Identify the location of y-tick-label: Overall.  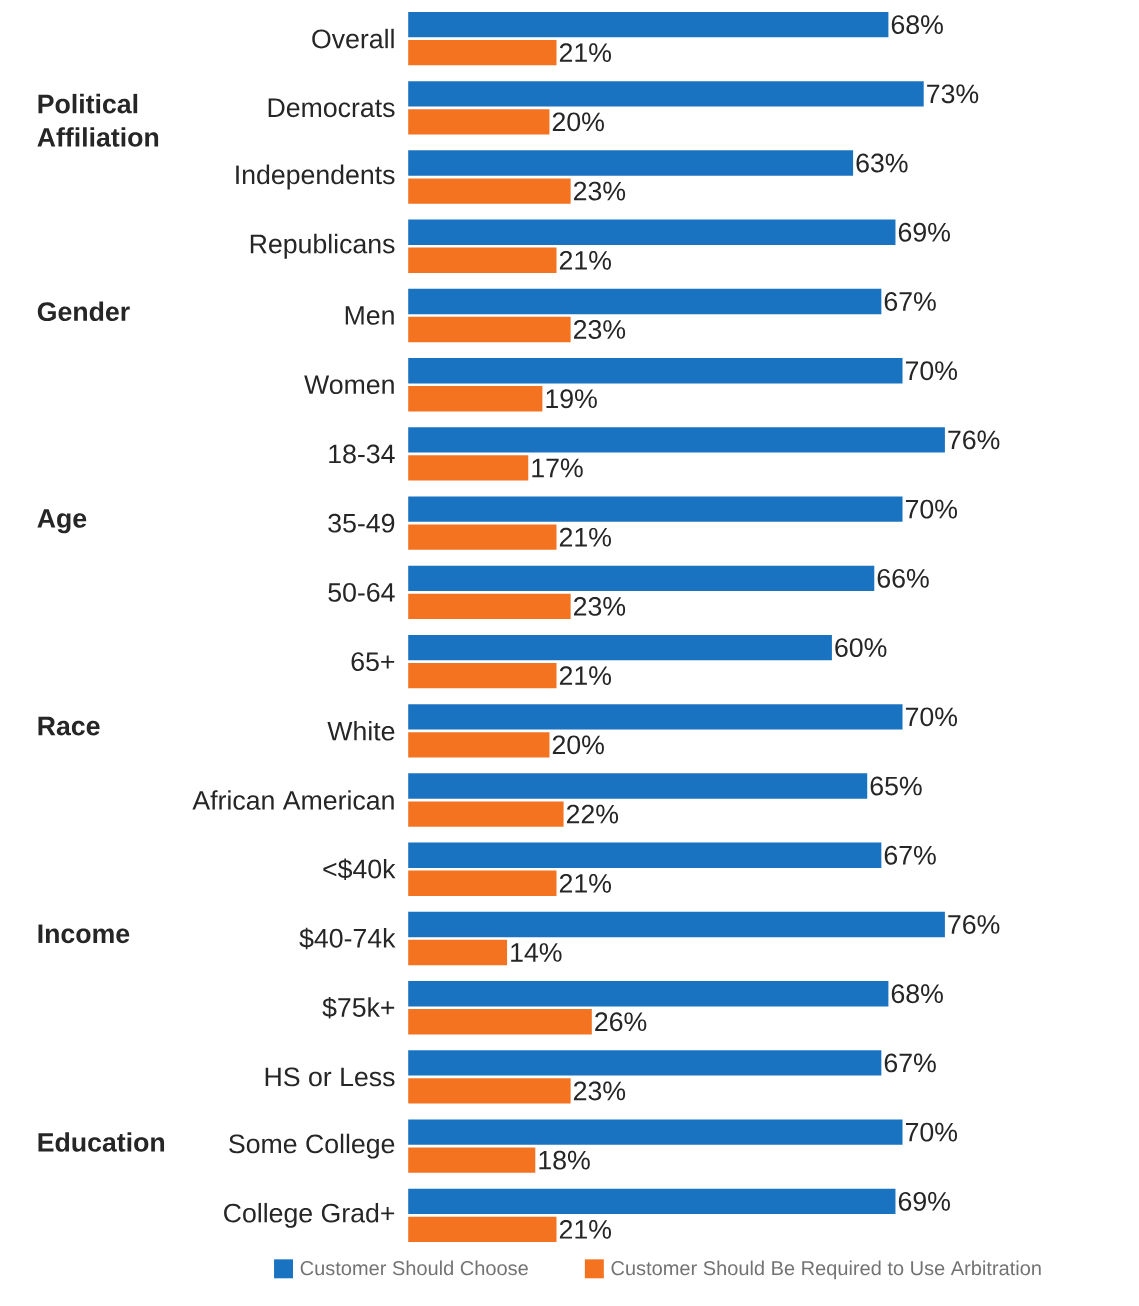
(353, 38).